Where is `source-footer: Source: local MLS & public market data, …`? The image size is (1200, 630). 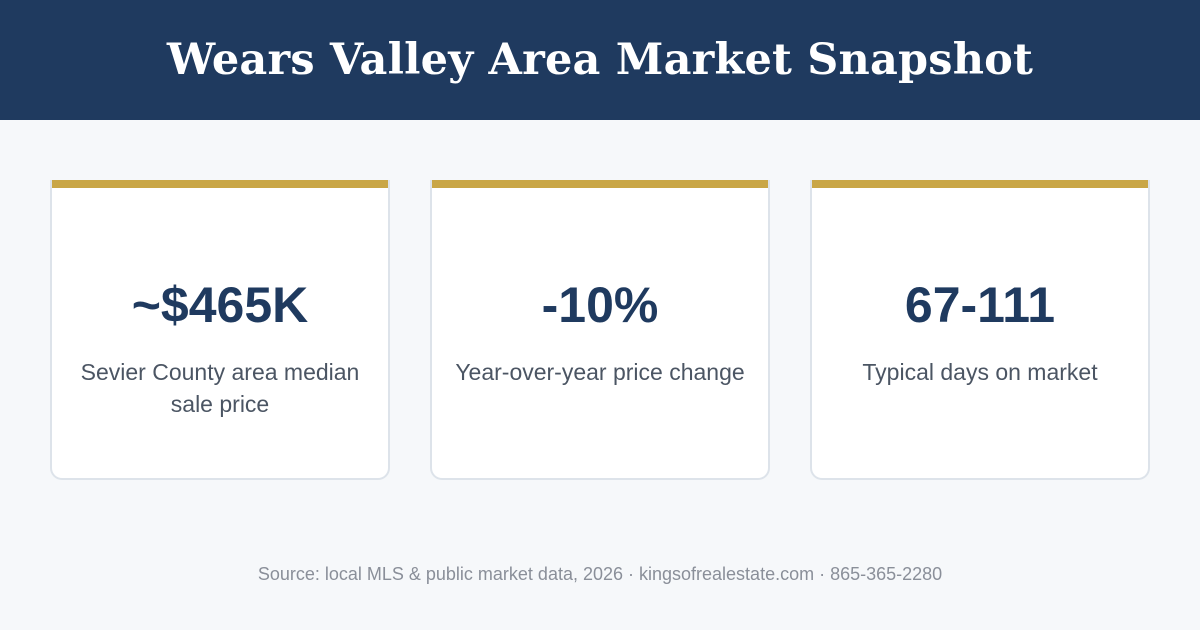 source-footer: Source: local MLS & public market data, … is located at coordinates (600, 574).